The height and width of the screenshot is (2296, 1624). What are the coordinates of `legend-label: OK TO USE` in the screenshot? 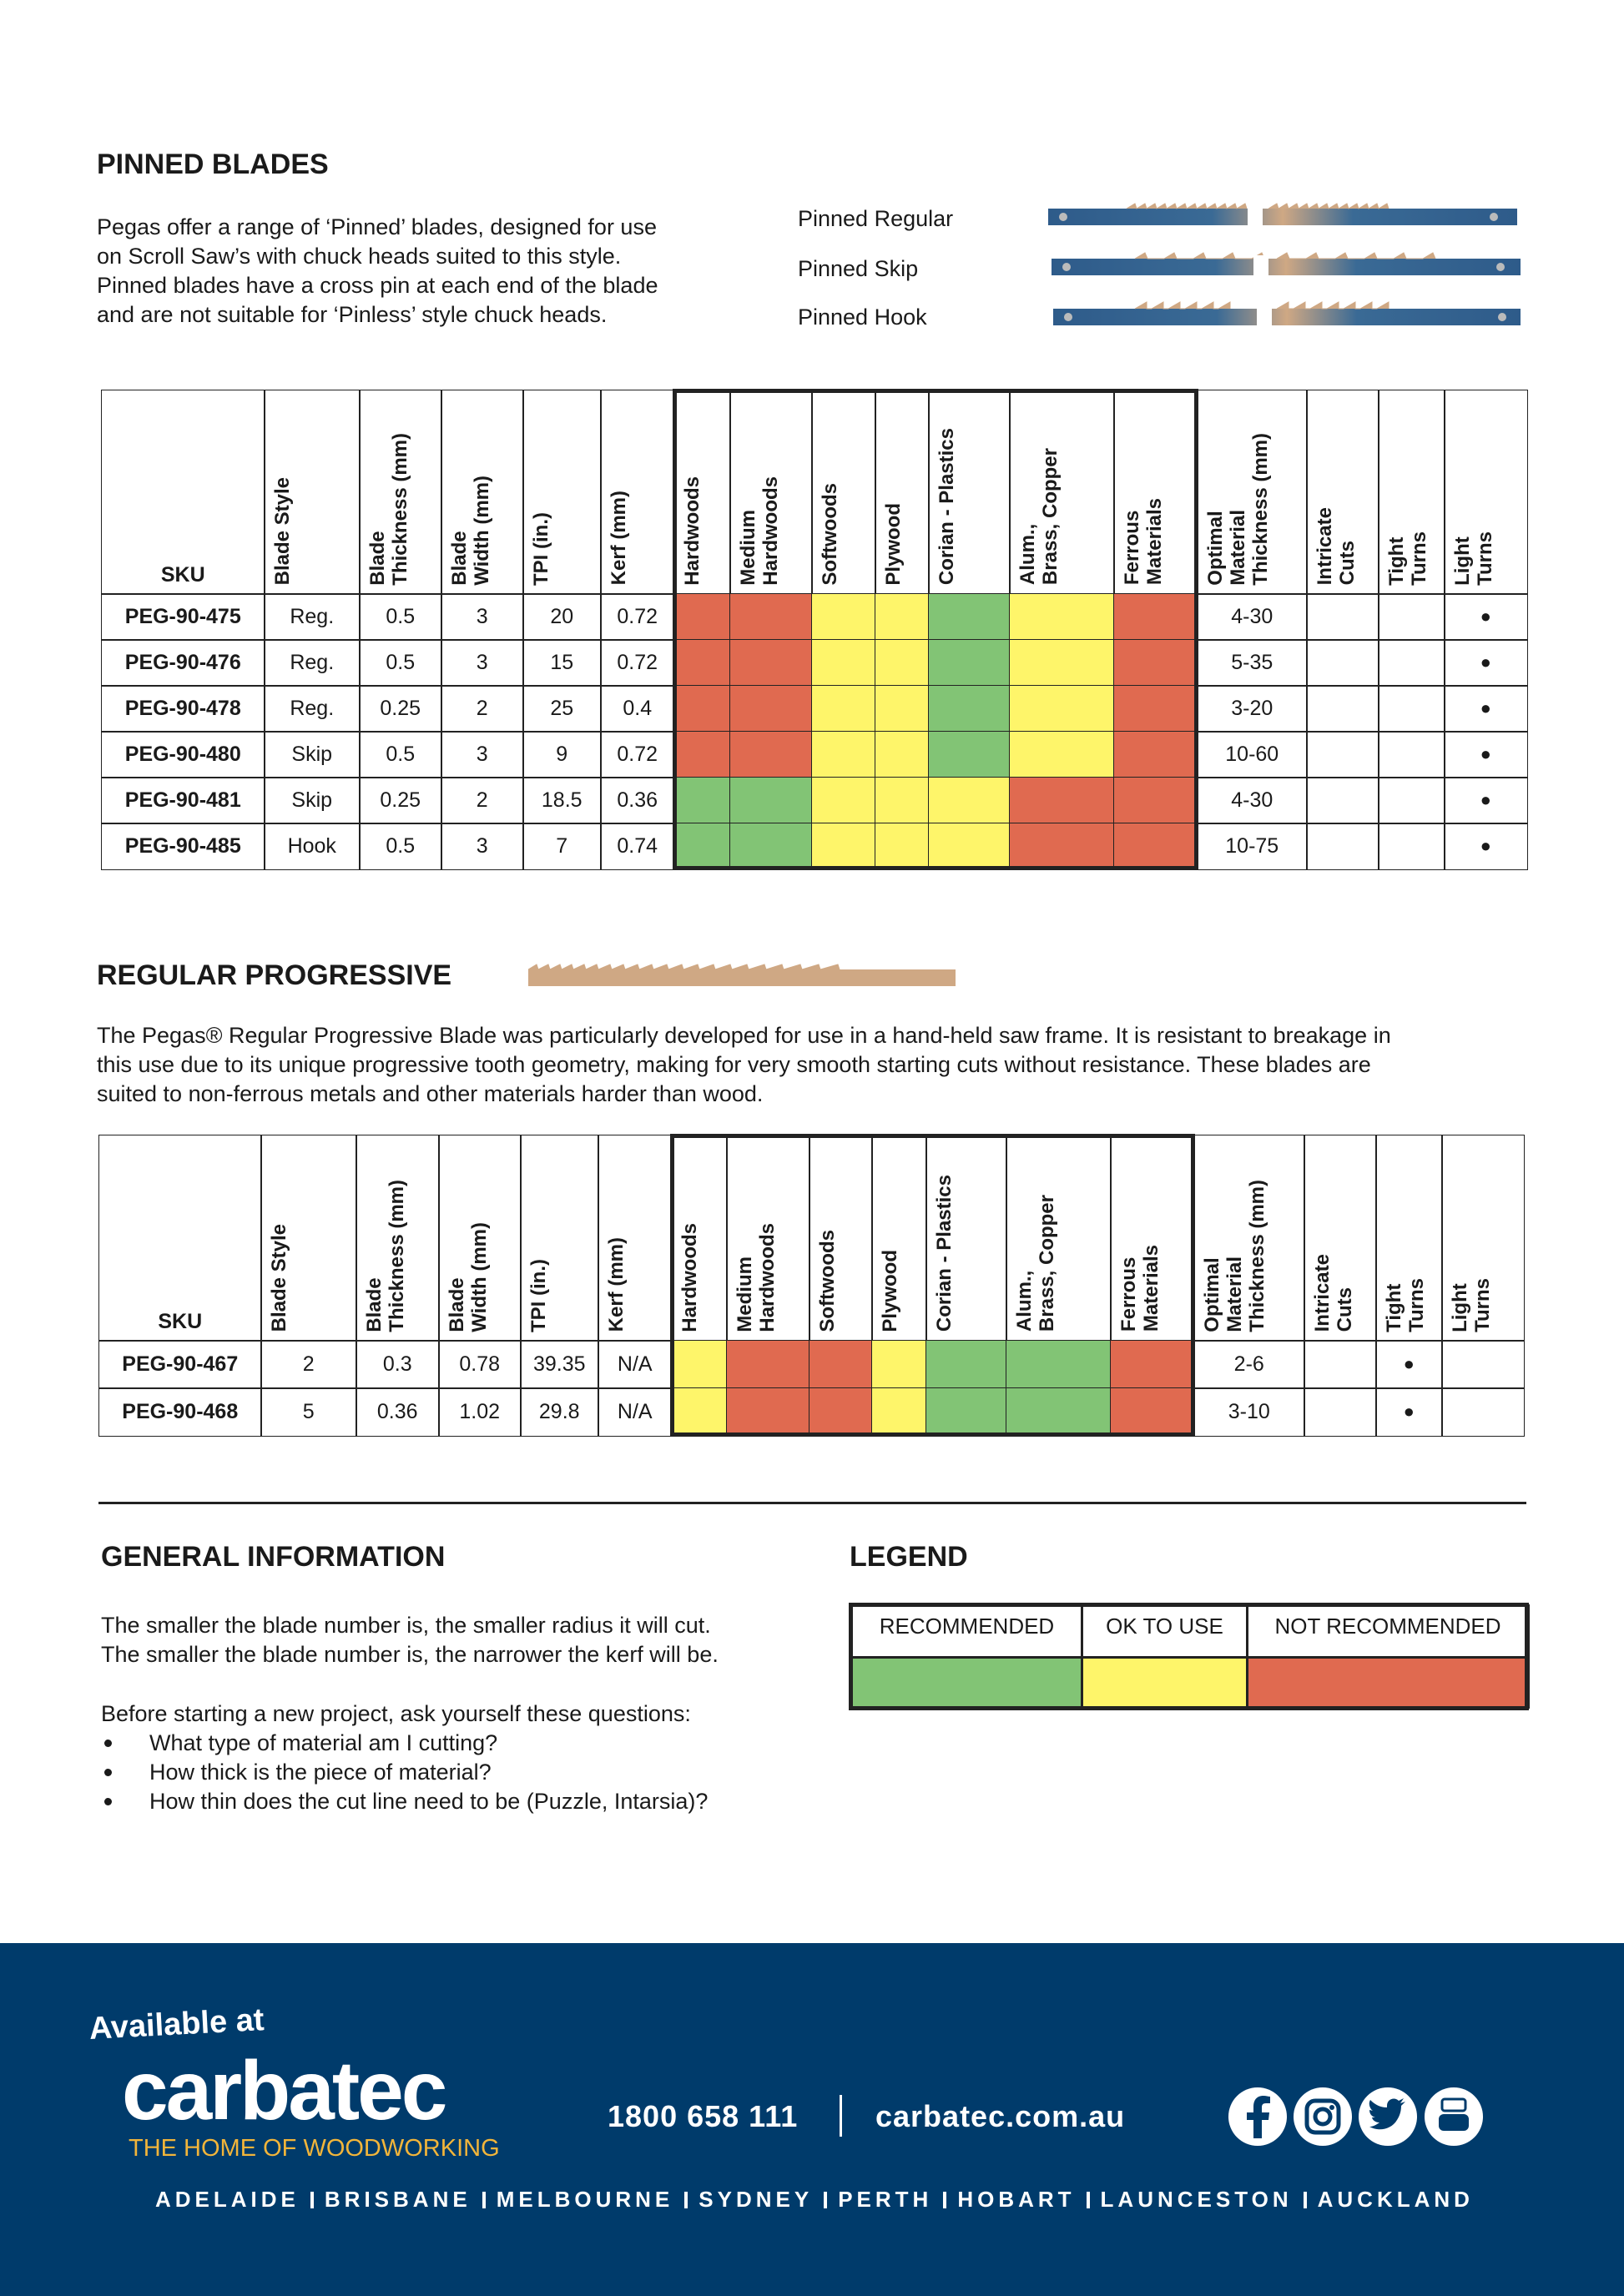 It's located at (1165, 1626).